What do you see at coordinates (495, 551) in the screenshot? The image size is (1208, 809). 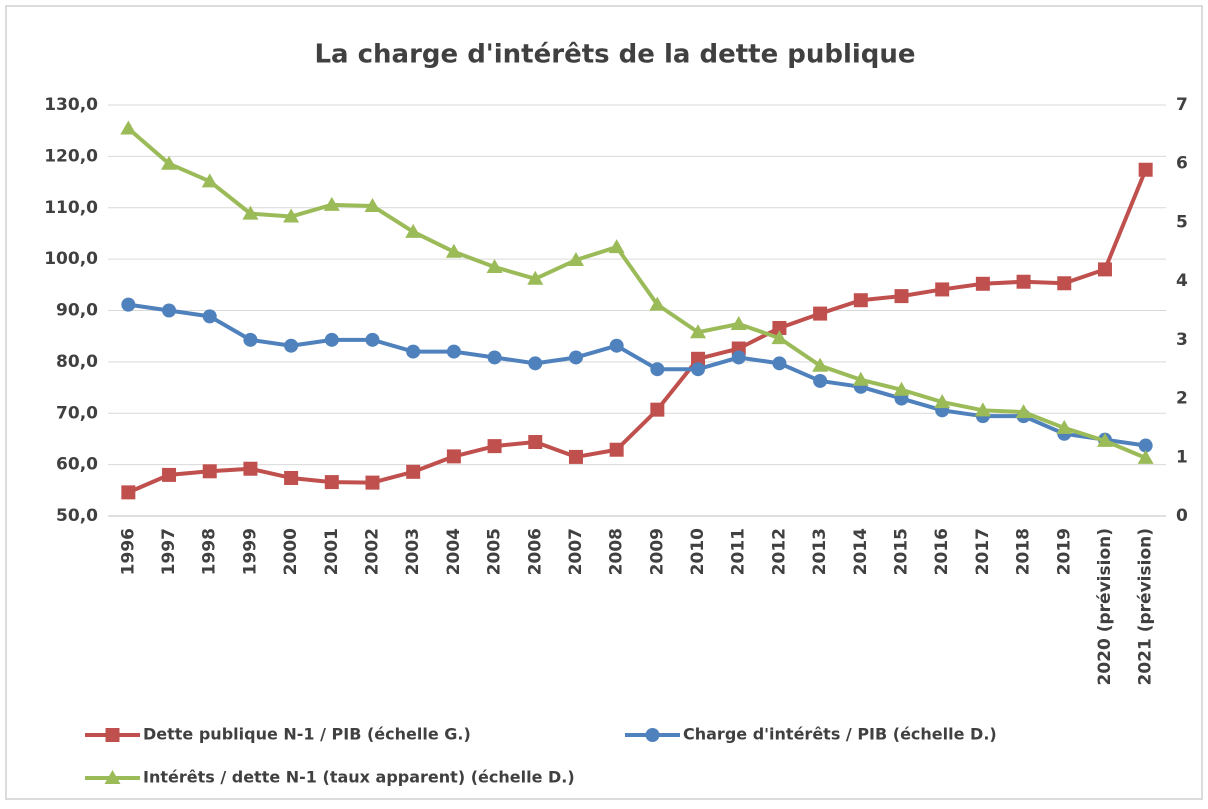 I see `x-tick-label: 2005` at bounding box center [495, 551].